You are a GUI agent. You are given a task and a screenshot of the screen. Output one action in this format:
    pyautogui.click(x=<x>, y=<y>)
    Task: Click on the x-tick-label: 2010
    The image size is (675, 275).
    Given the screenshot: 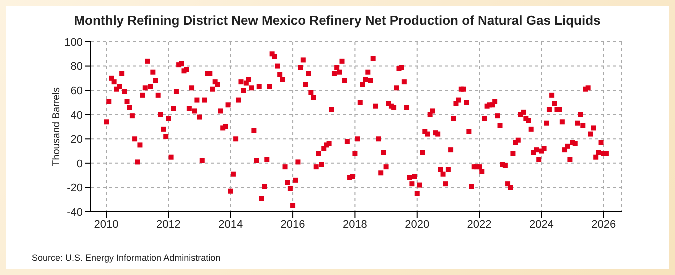 What is the action you would take?
    pyautogui.click(x=106, y=224)
    